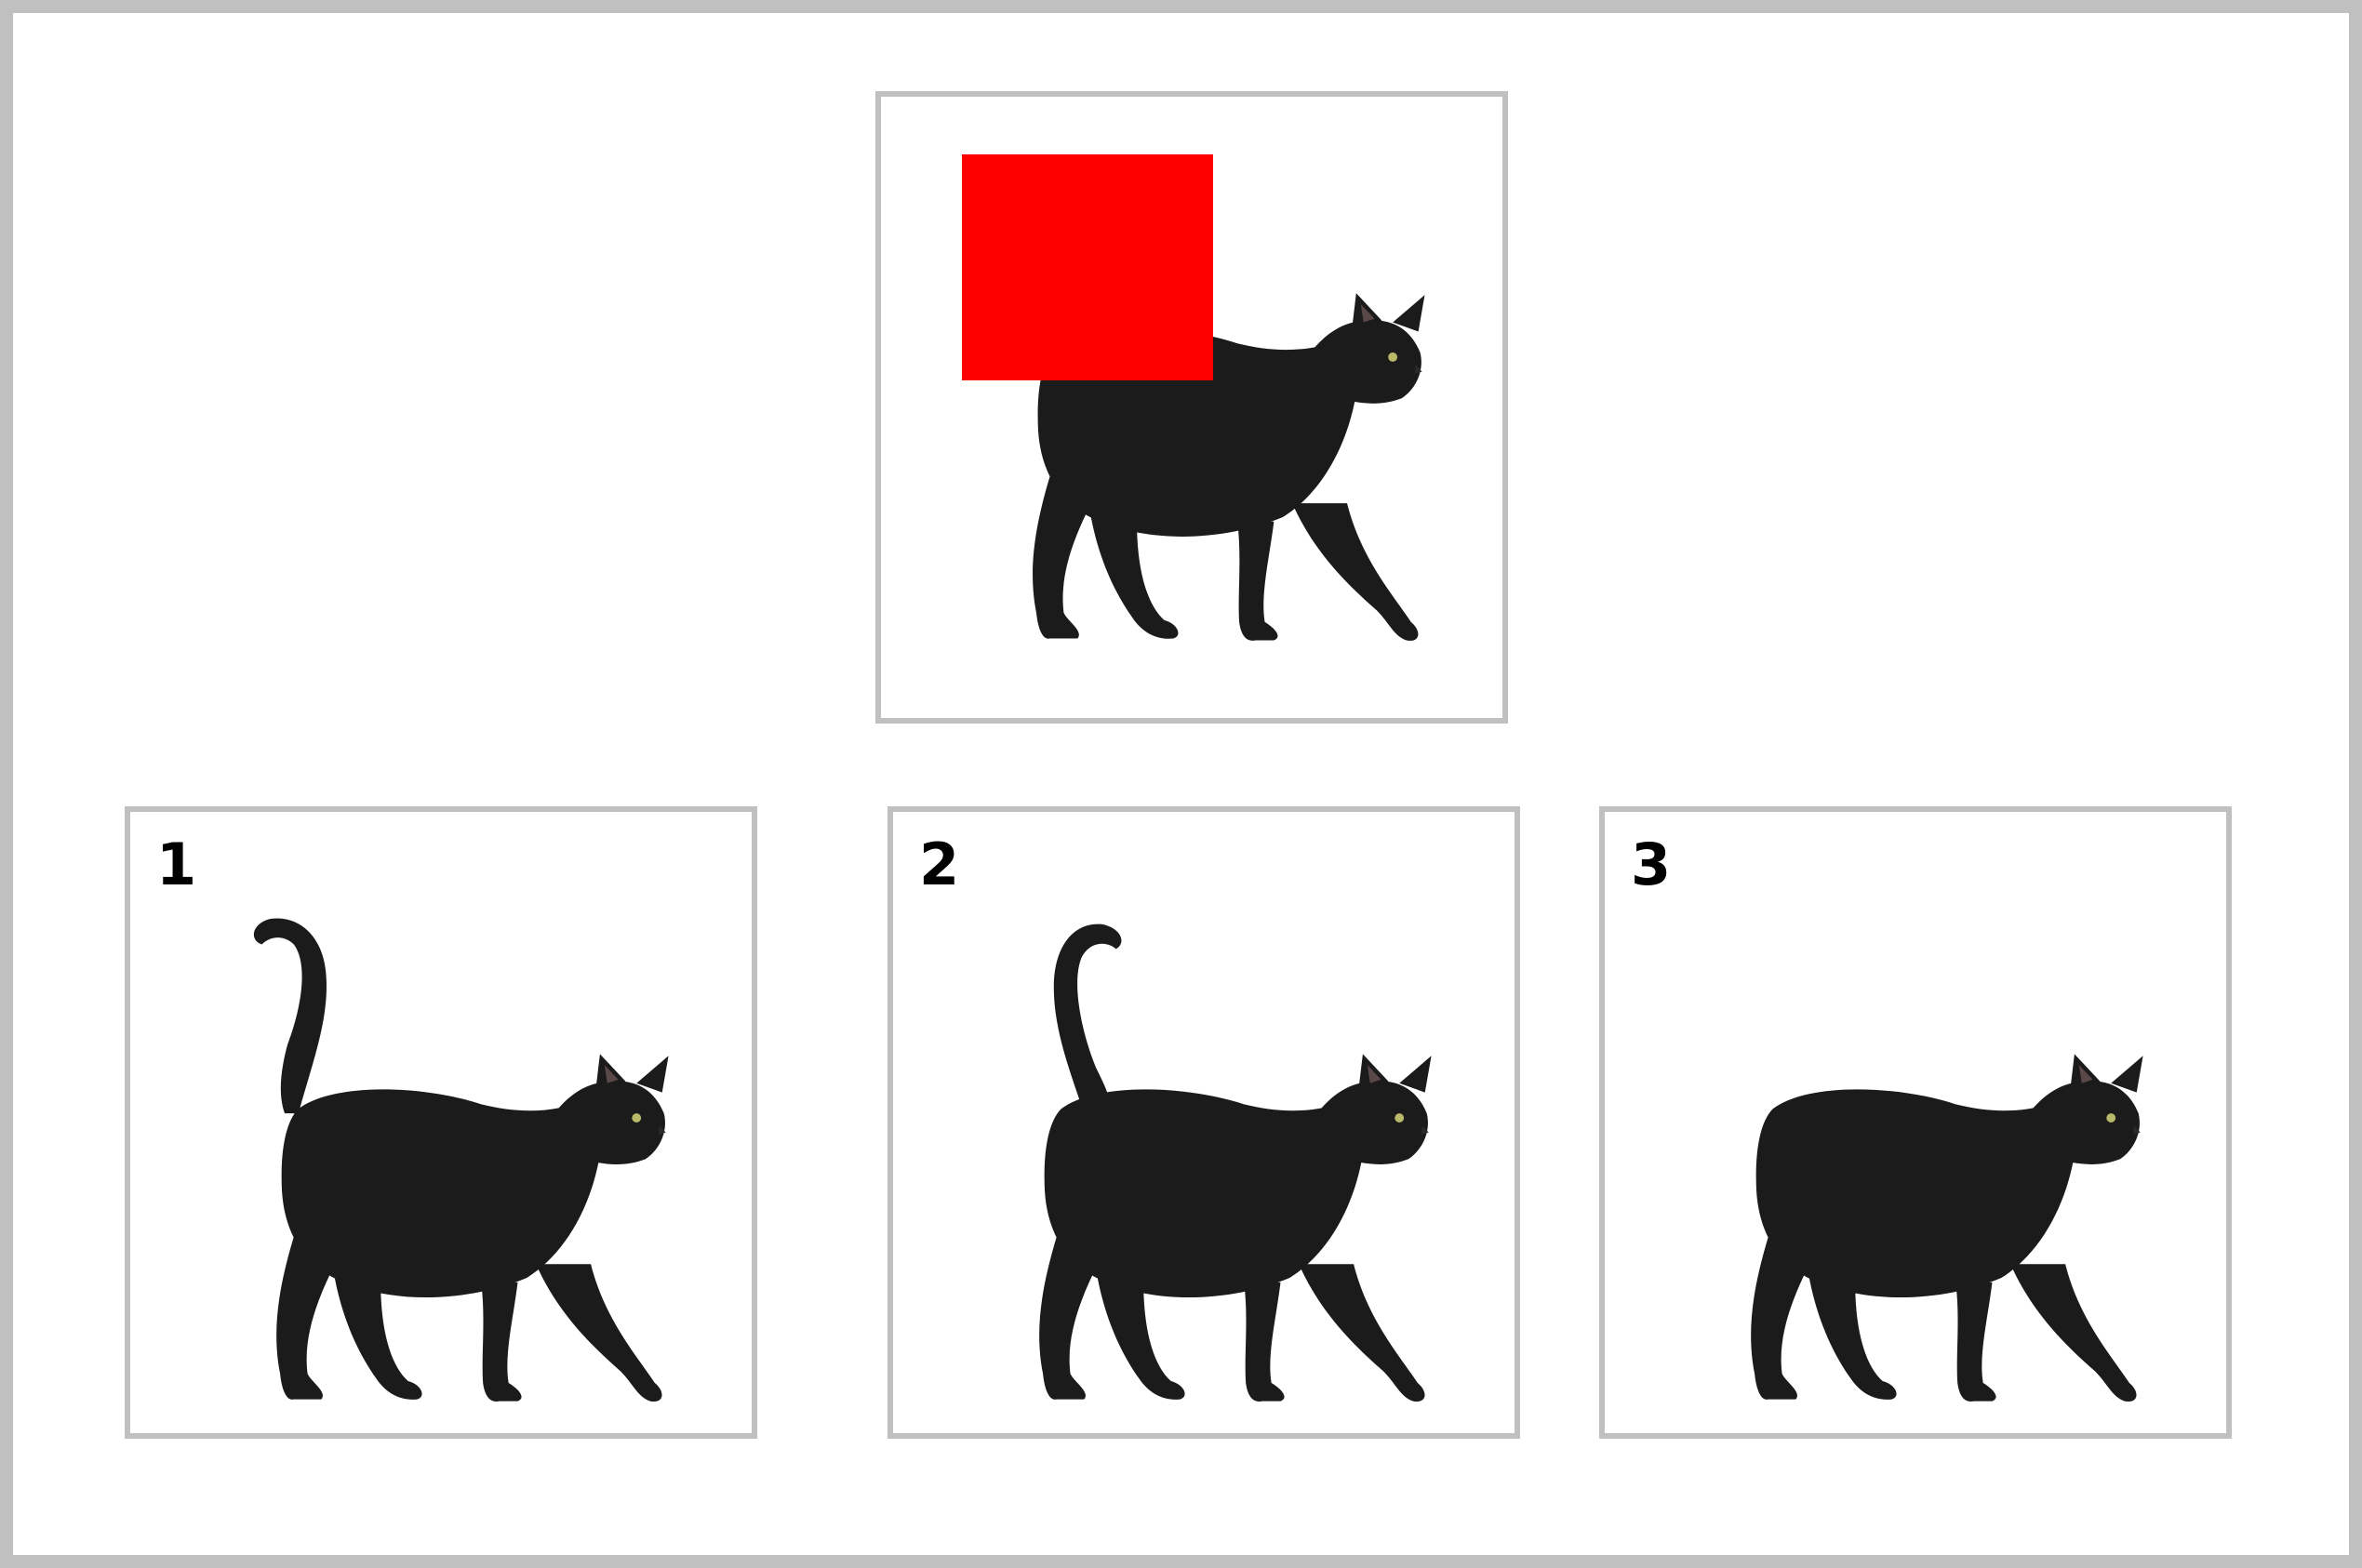  I want to click on red-occluder-square, so click(1088, 267).